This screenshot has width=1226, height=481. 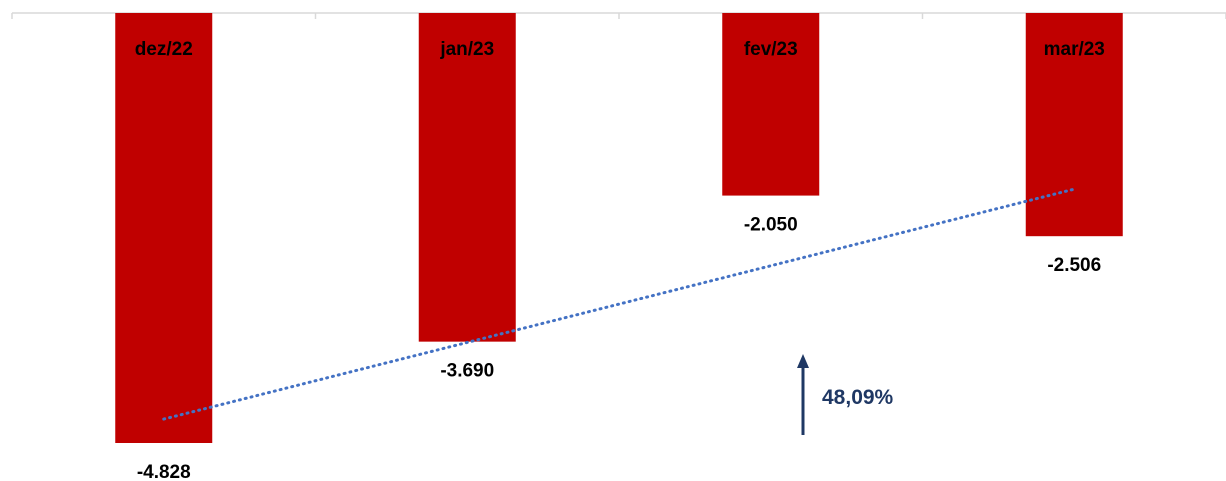 What do you see at coordinates (771, 49) in the screenshot?
I see `category-label: fev/23` at bounding box center [771, 49].